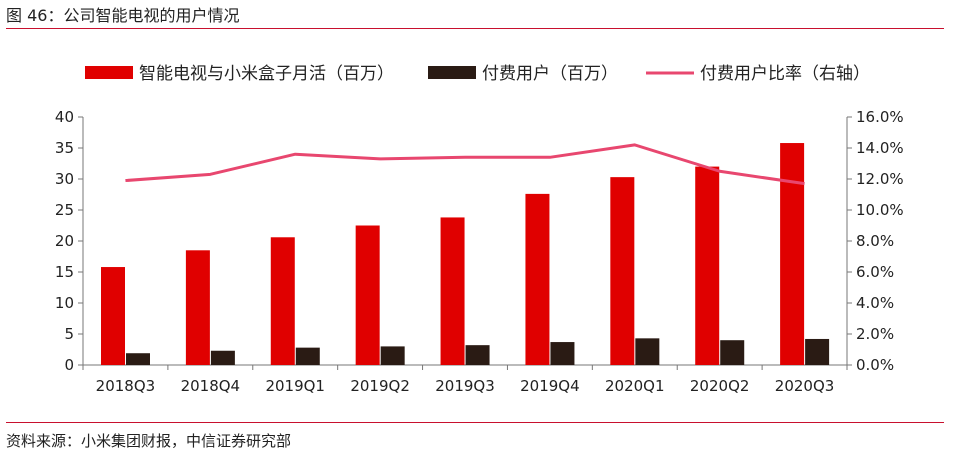  Describe the element at coordinates (64, 303) in the screenshot. I see `left-tick-label: 10` at that location.